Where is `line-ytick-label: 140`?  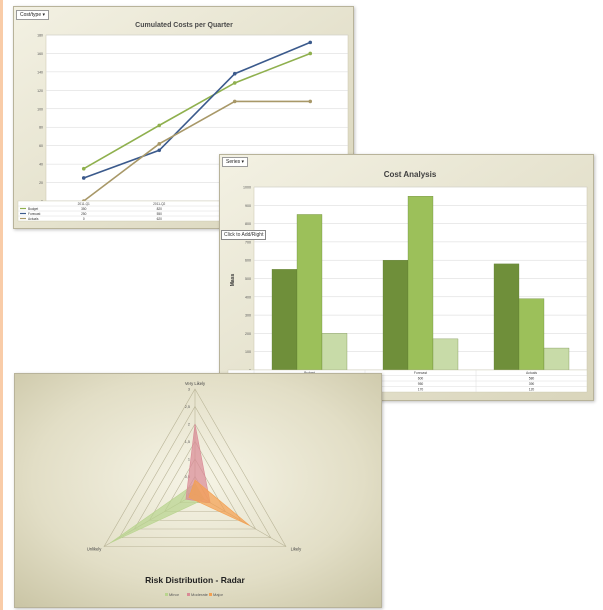
line-ytick-label: 140 is located at coordinates (40, 72).